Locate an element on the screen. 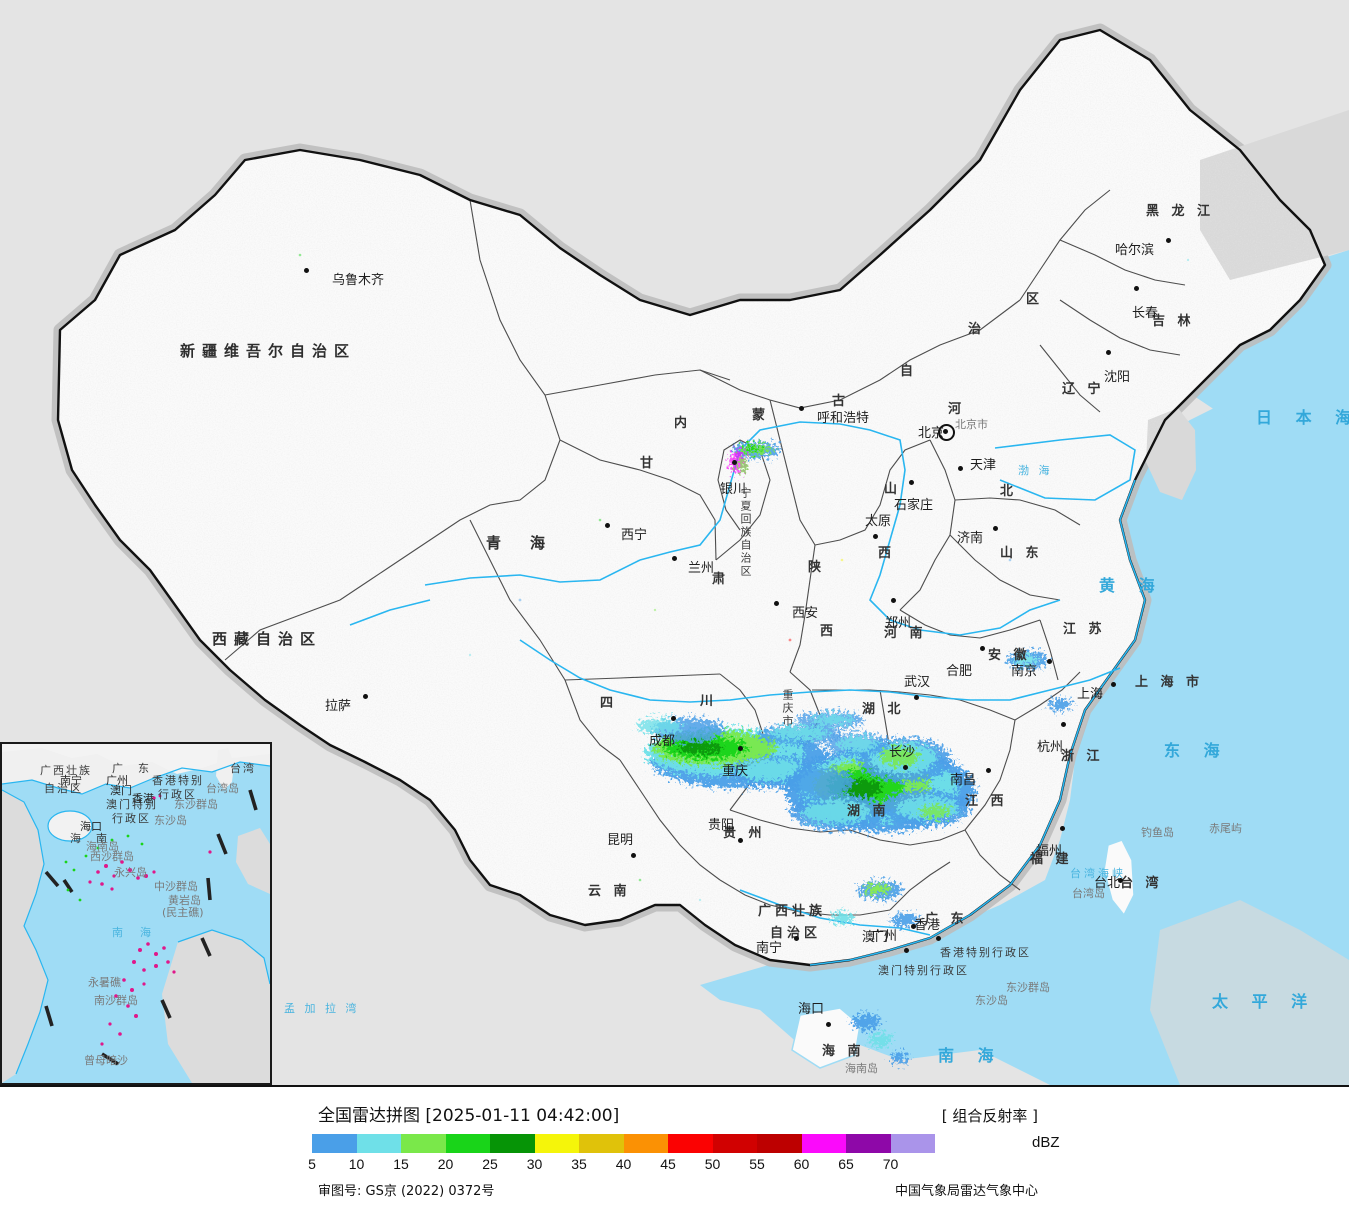 This screenshot has width=1349, height=1208. province-label-42: 澳门特别行政区 is located at coordinates (923, 970).